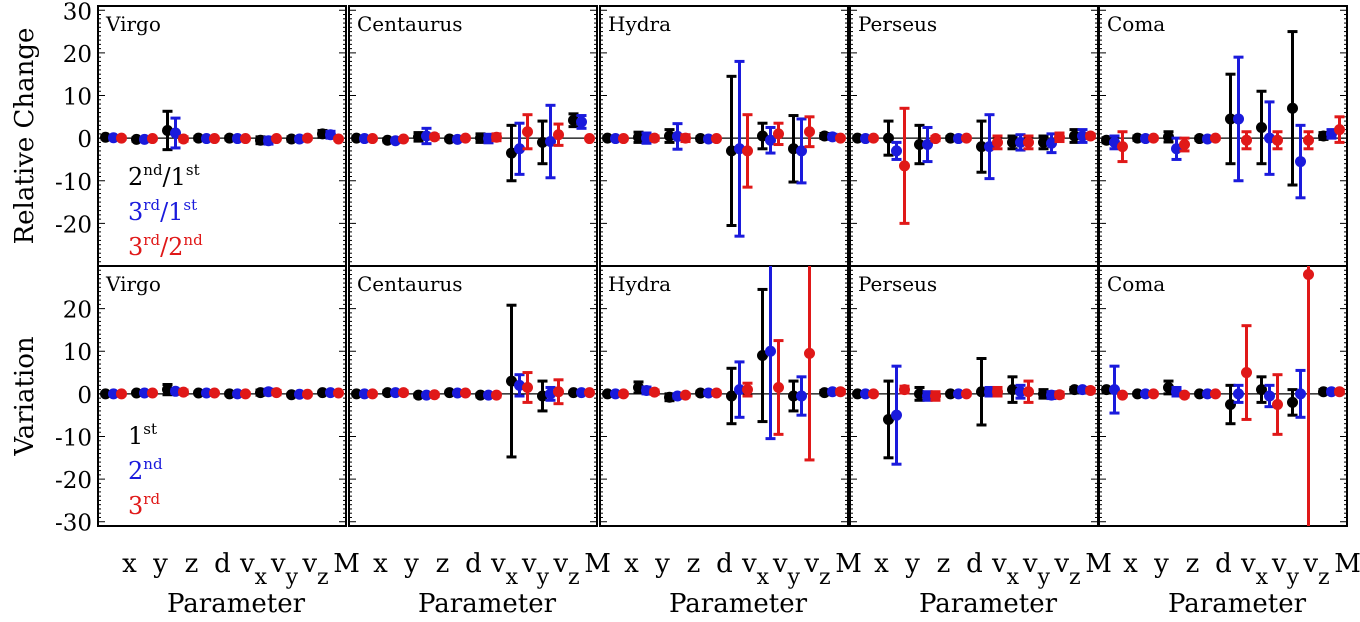 The width and height of the screenshot is (1360, 622). I want to click on panel-hydra-row2: Hydra, so click(724, 396).